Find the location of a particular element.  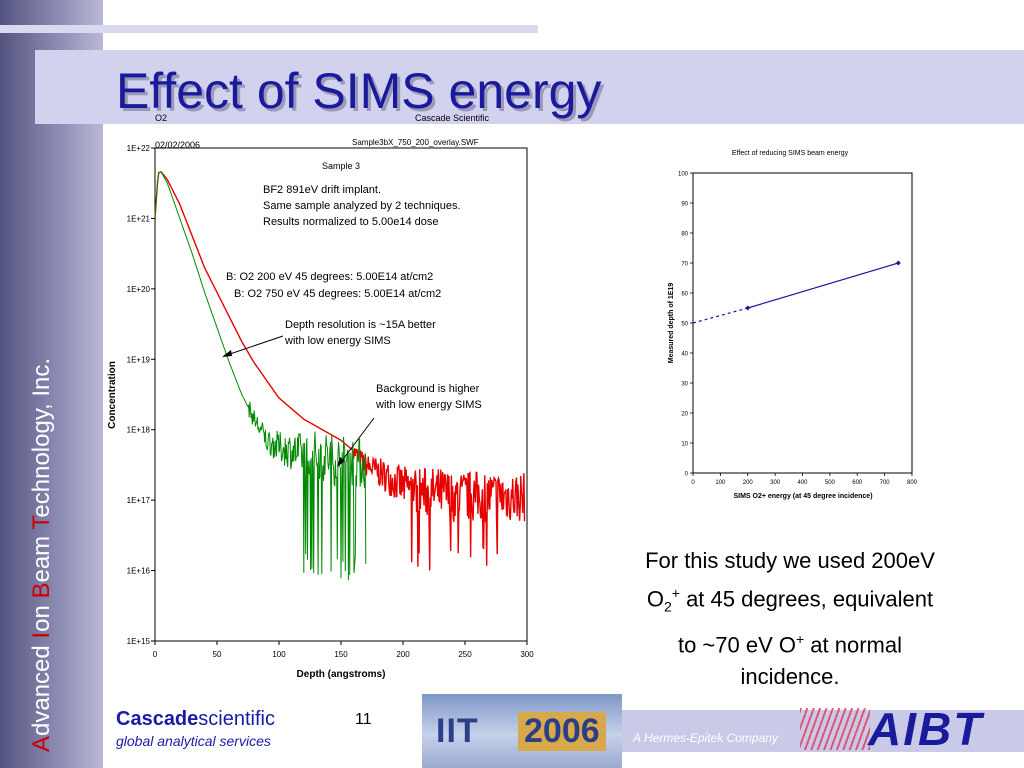

small-y-tick-label: 100 is located at coordinates (683, 175).